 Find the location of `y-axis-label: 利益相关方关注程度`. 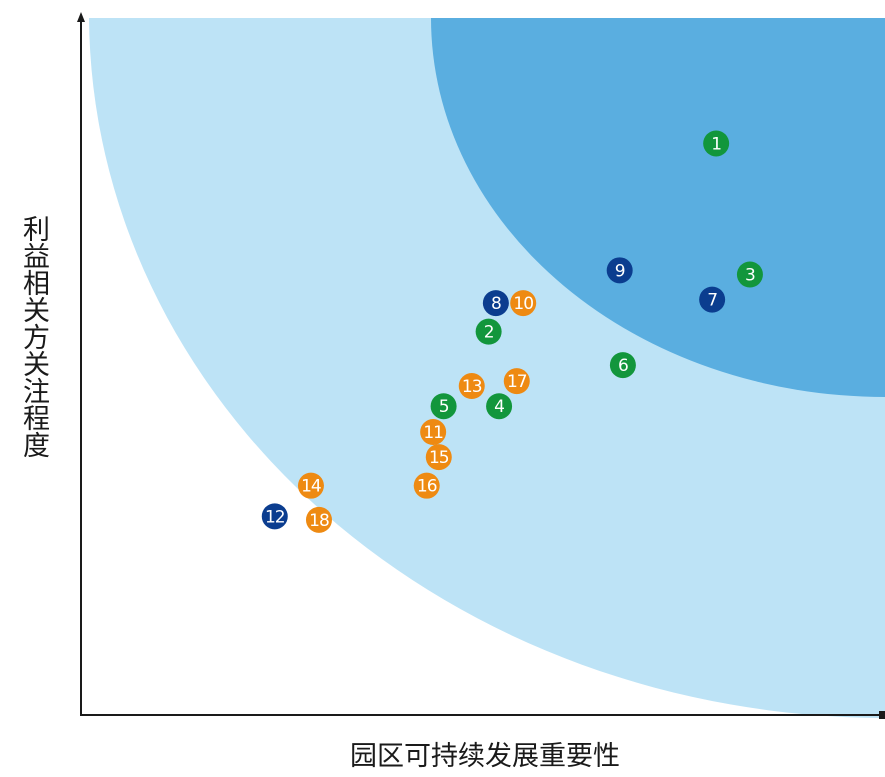

y-axis-label: 利益相关方关注程度 is located at coordinates (33, 336).